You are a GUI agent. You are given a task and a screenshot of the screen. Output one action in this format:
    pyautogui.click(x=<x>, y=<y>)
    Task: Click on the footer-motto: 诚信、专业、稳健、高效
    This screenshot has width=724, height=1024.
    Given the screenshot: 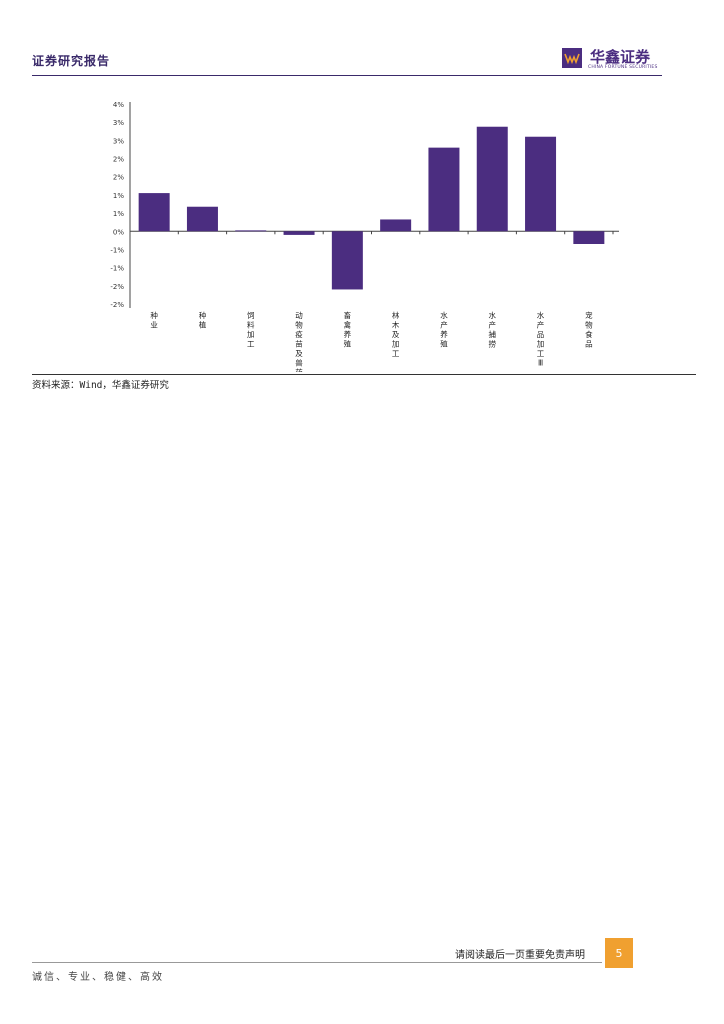 What is the action you would take?
    pyautogui.click(x=98, y=977)
    